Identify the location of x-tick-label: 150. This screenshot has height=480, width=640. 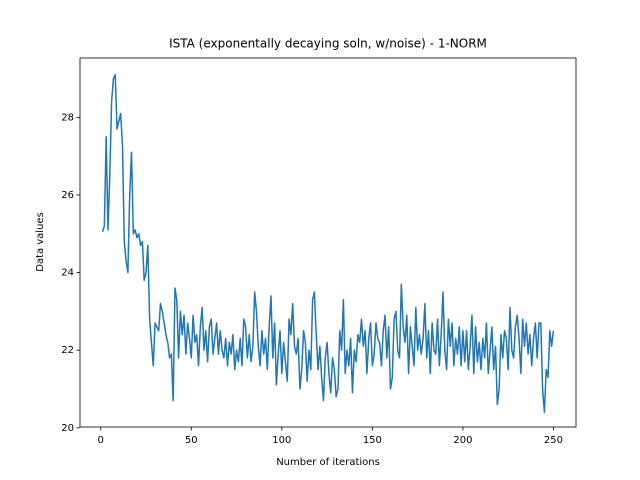
(372, 440).